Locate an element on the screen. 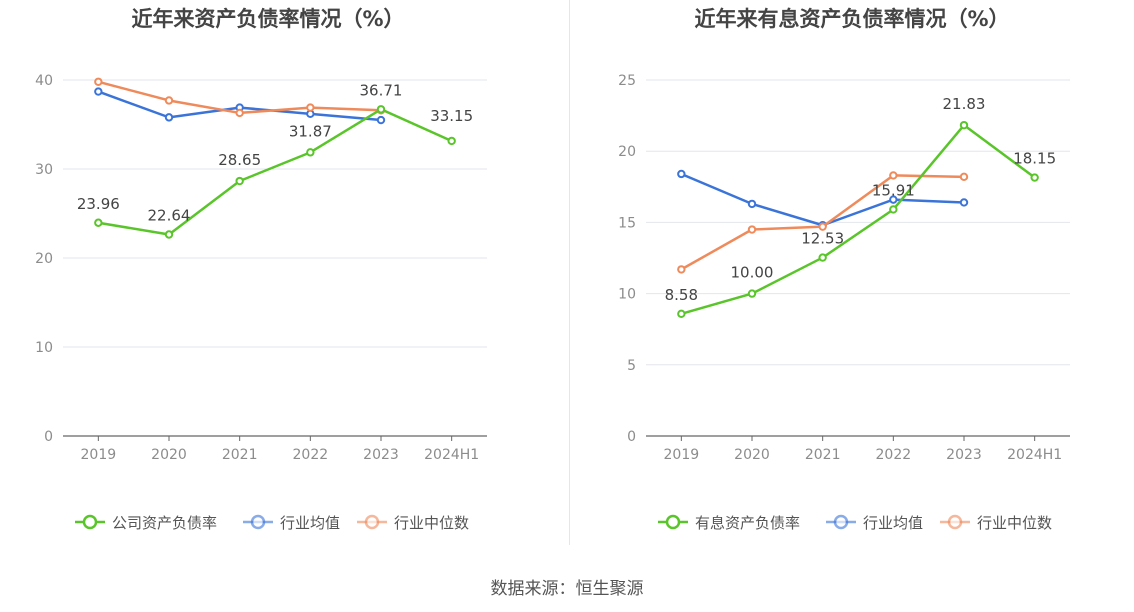  chart-title: 近年来有息资产负债率情况（%） is located at coordinates (851, 19).